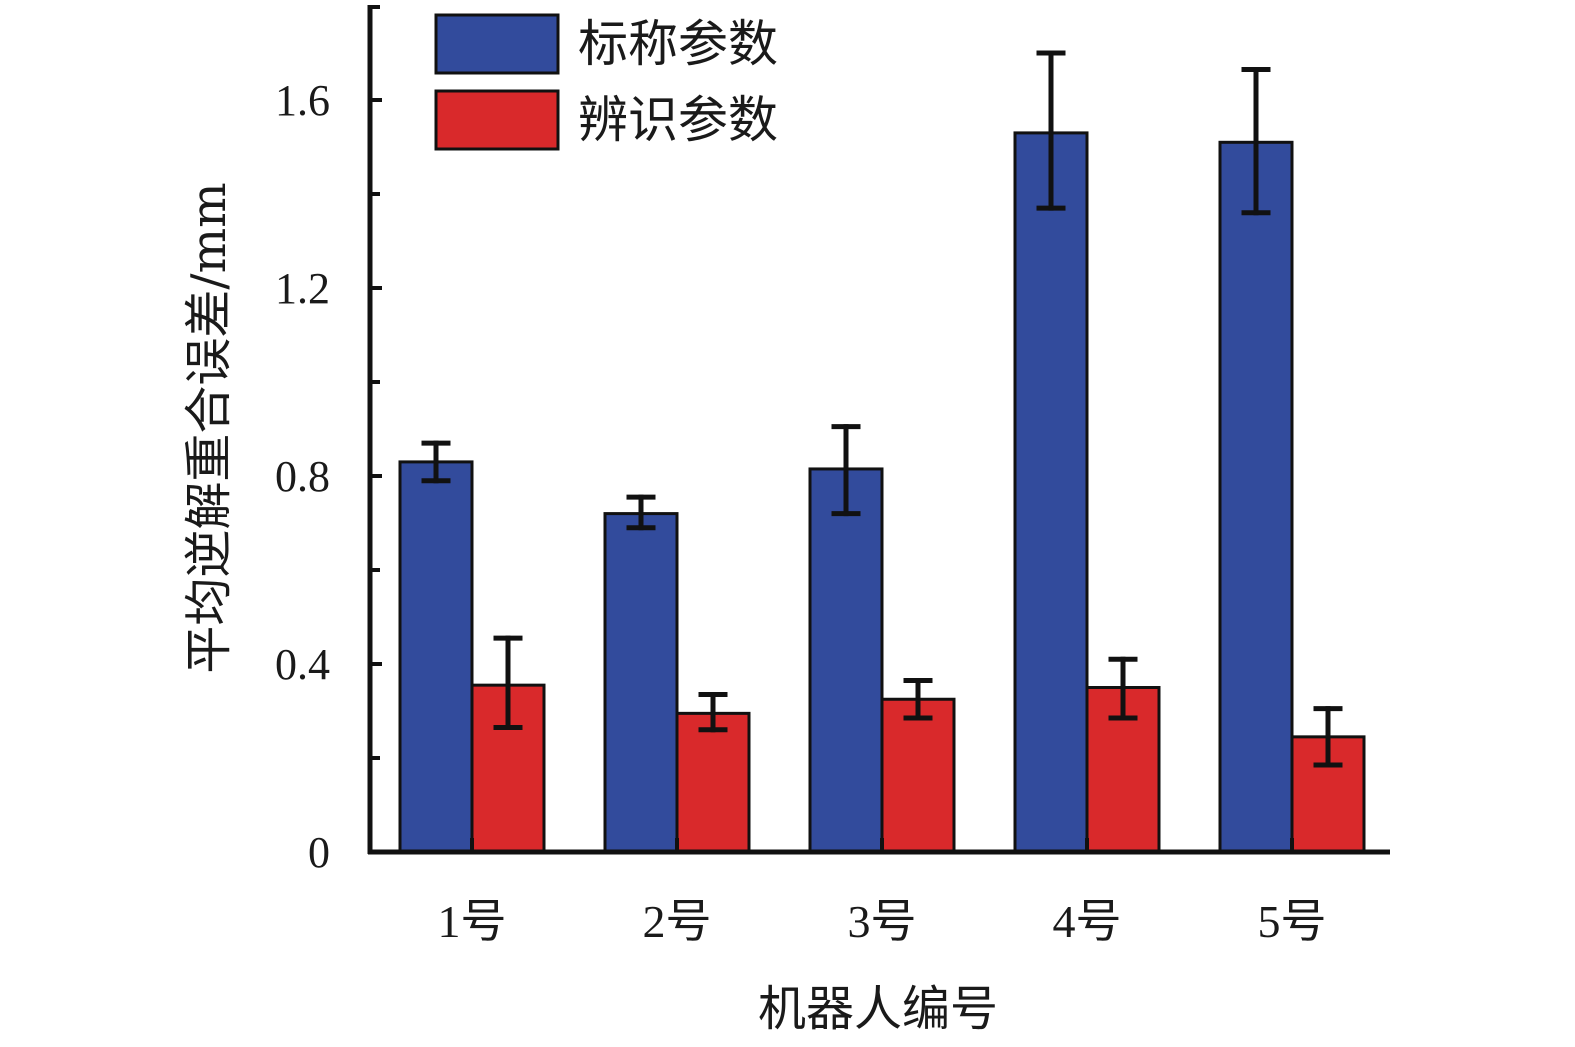 The height and width of the screenshot is (1047, 1575). Describe the element at coordinates (209, 427) in the screenshot. I see `y-axis-title: 平均逆解重合误差/mm` at that location.